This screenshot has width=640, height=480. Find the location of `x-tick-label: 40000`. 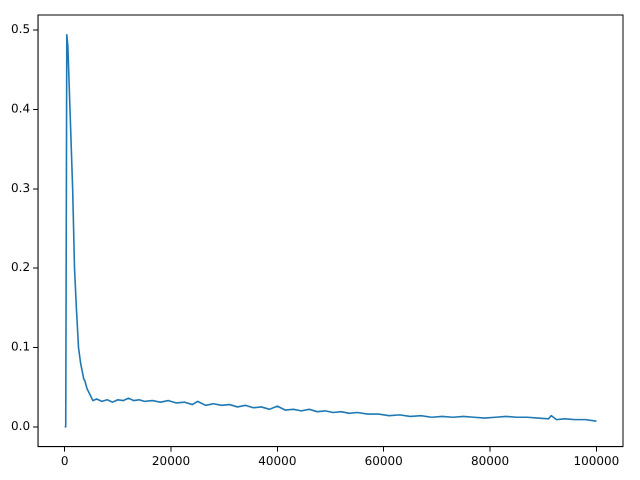

x-tick-label: 40000 is located at coordinates (277, 461).